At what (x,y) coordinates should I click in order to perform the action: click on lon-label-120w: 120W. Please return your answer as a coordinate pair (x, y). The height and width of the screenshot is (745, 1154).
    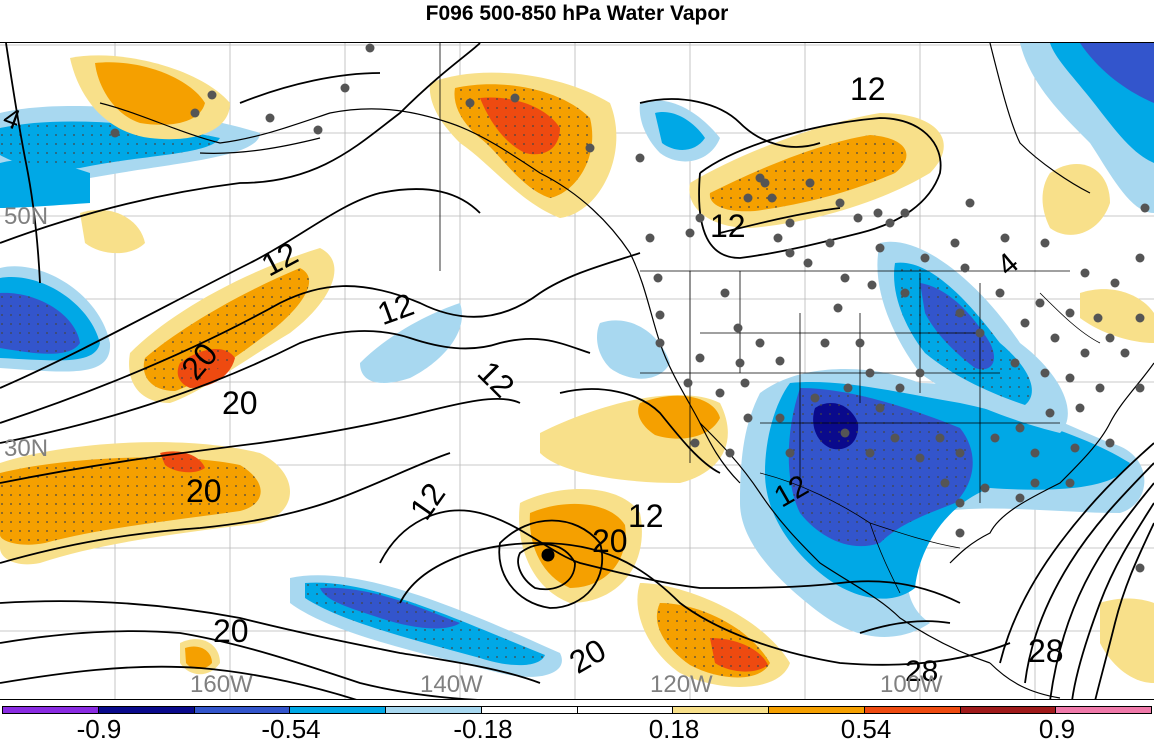
    Looking at the image, I should click on (681, 684).